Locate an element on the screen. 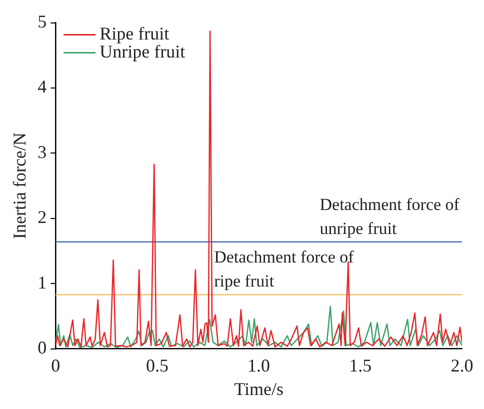 The height and width of the screenshot is (409, 484). y-tick-label: 2 is located at coordinates (42, 217).